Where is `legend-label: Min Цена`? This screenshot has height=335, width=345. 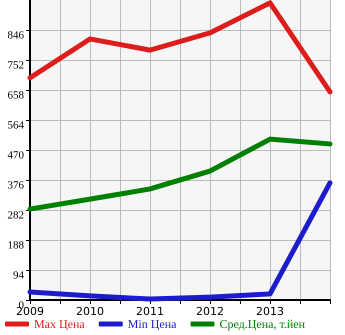 legend-label: Min Цена is located at coordinates (153, 324).